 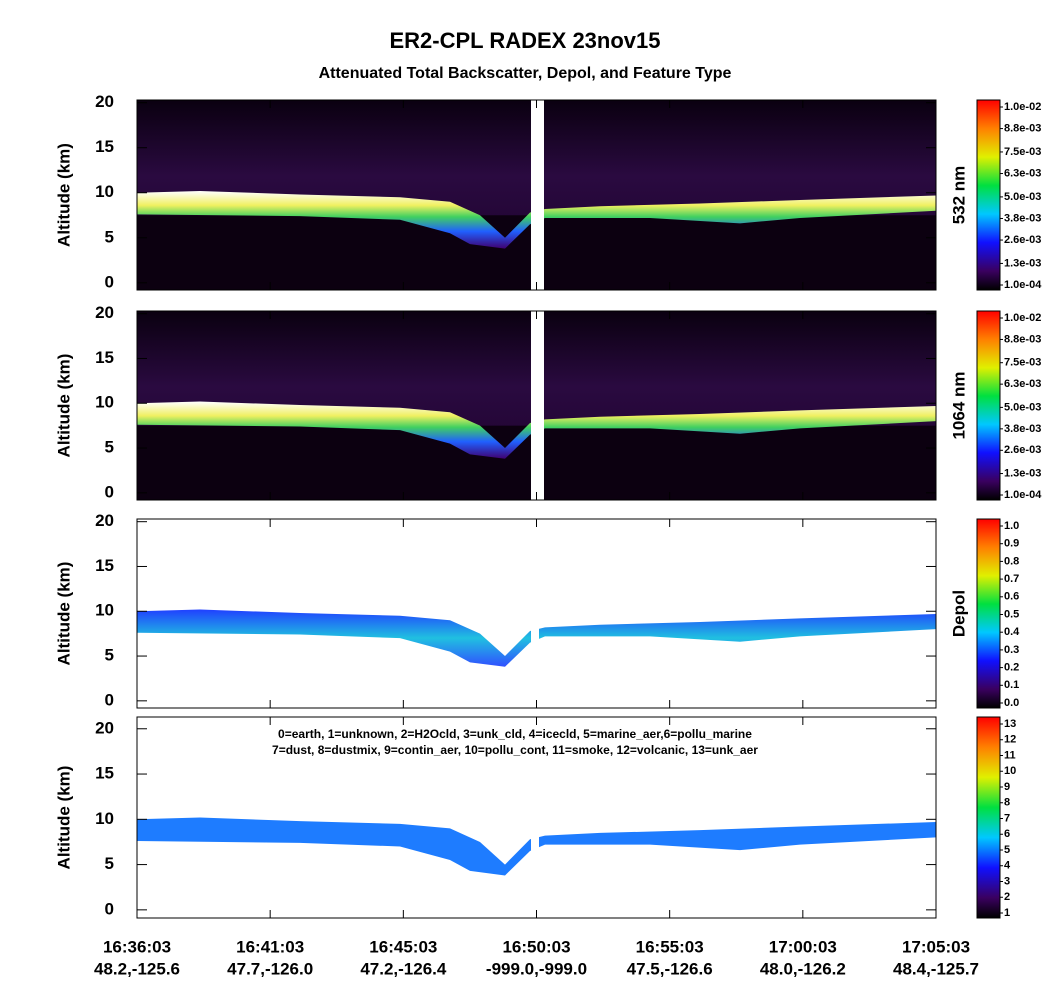 What do you see at coordinates (1010, 771) in the screenshot?
I see `colorbar-tick-label: 10` at bounding box center [1010, 771].